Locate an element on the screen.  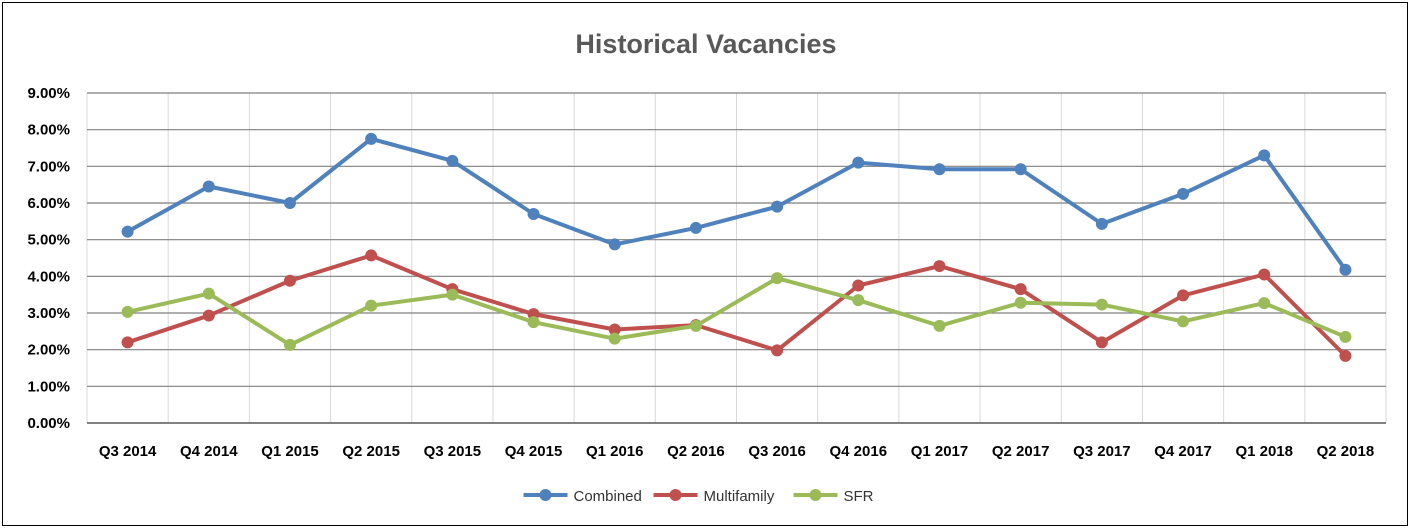
legend-item-multifamily: Multifamily is located at coordinates (714, 496).